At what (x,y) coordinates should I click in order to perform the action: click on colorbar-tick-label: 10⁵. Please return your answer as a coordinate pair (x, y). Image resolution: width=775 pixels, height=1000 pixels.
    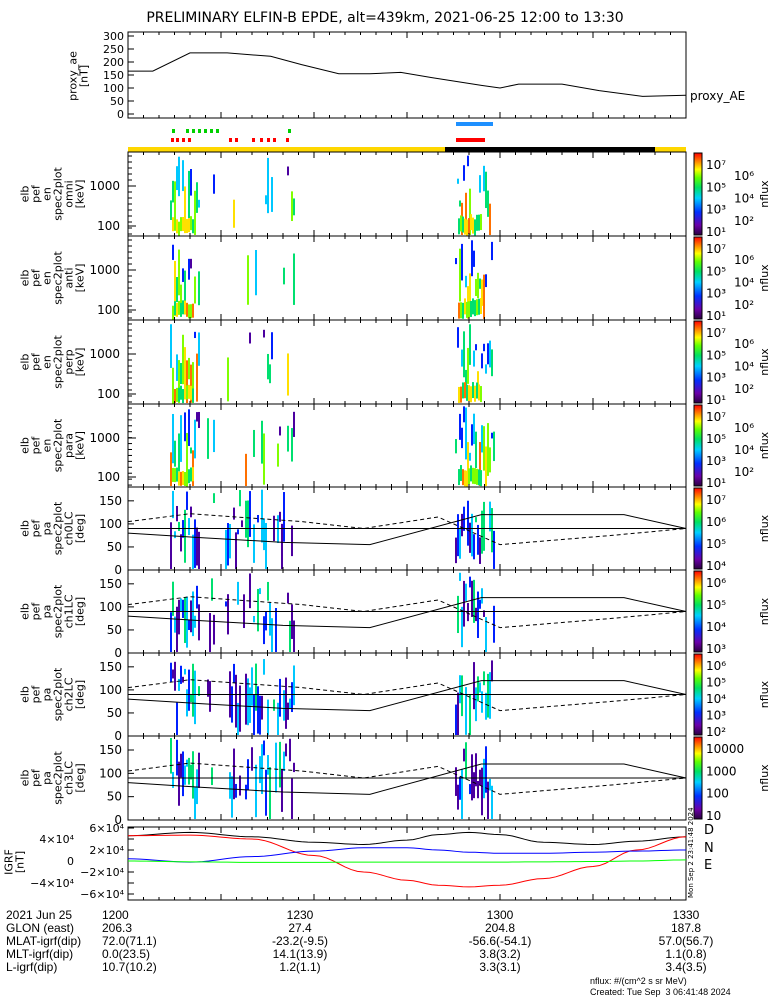
    Looking at the image, I should click on (716, 439).